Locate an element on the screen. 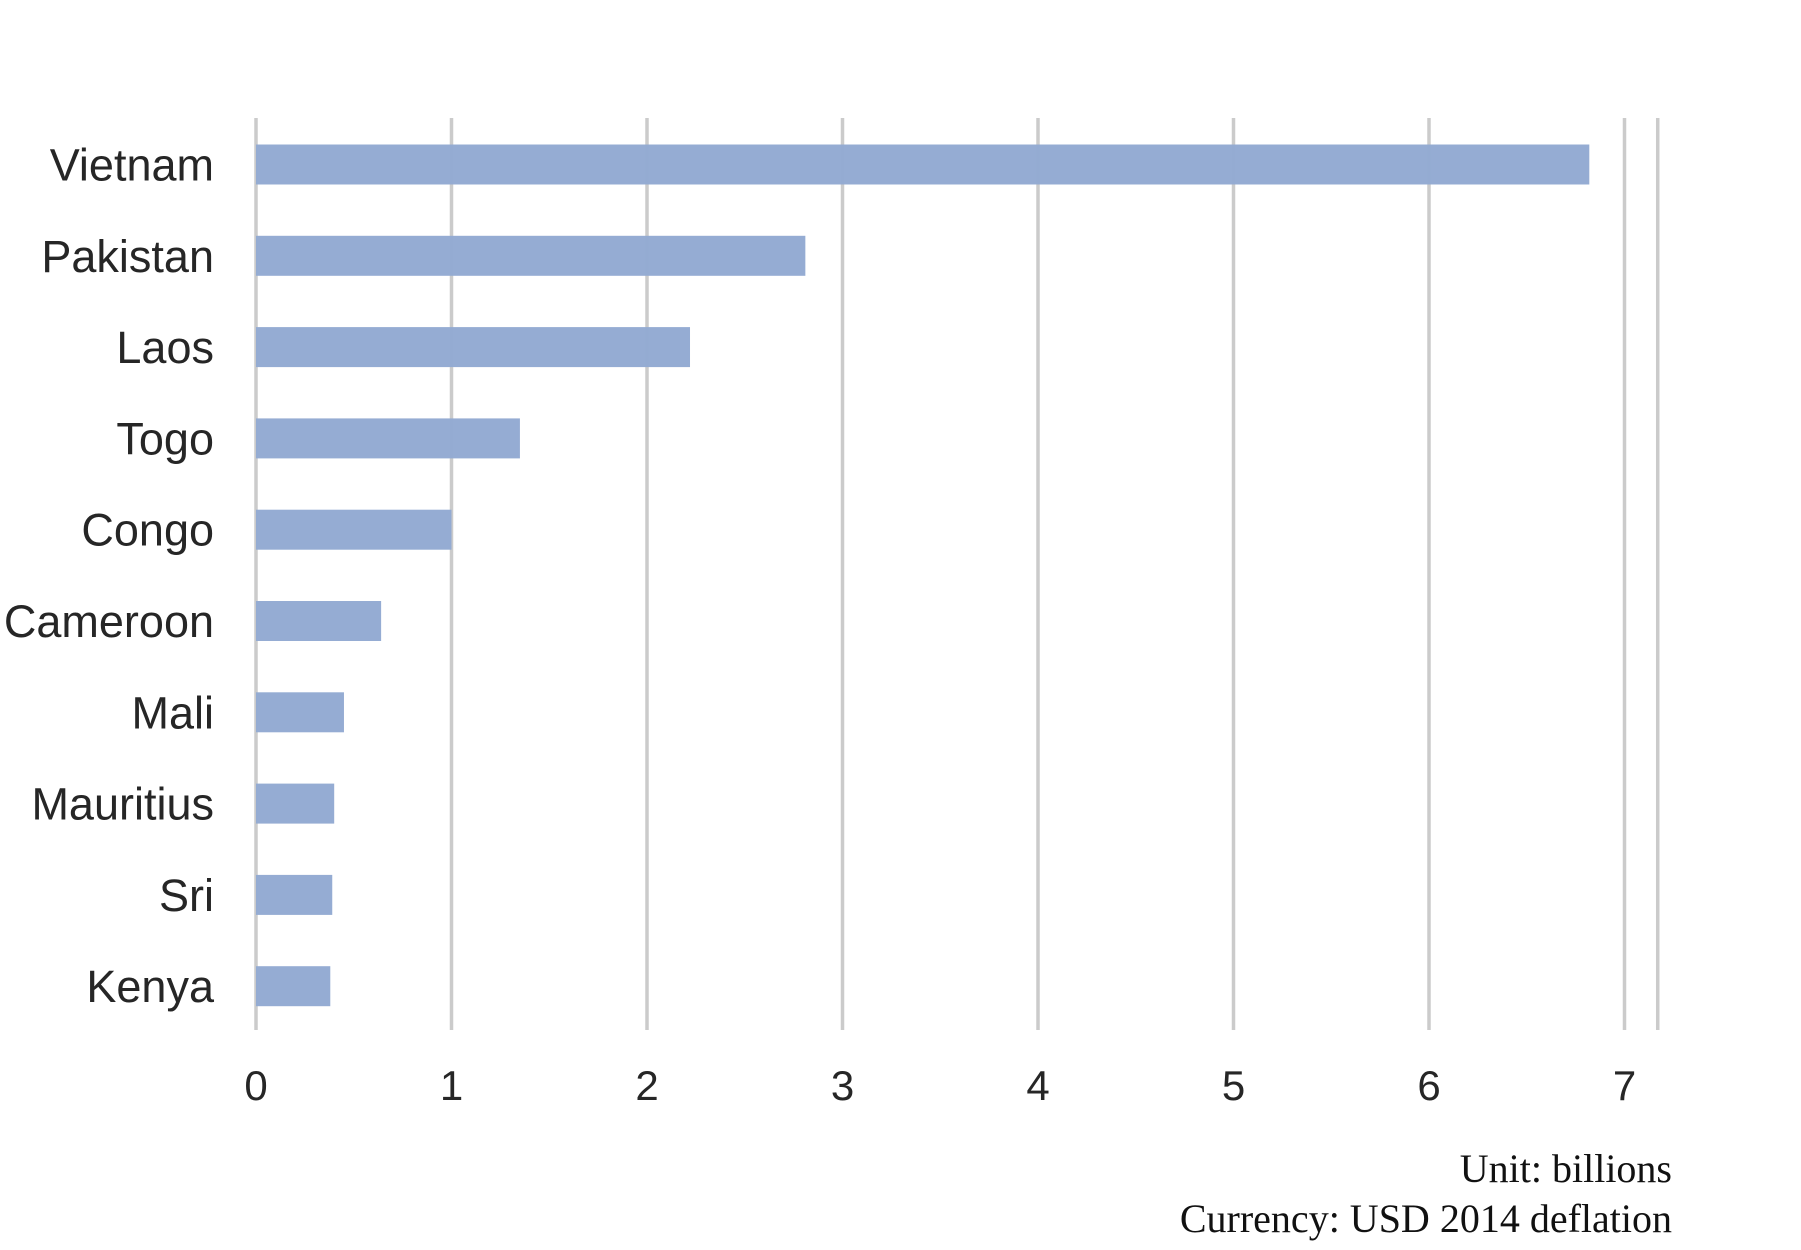 Image resolution: width=1801 pixels, height=1250 pixels. bar-mauritius is located at coordinates (295, 803).